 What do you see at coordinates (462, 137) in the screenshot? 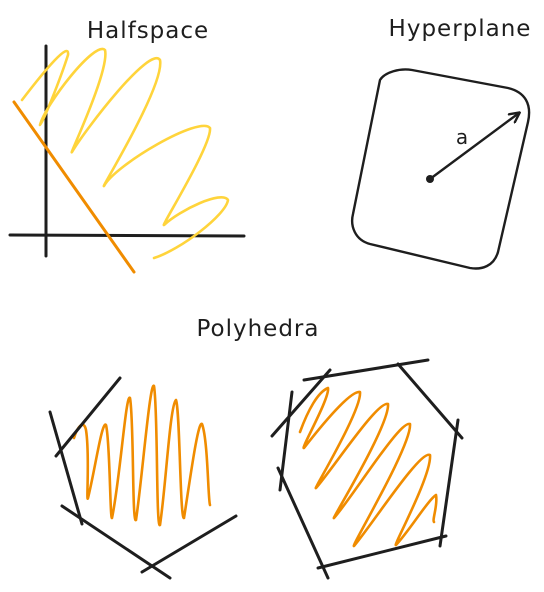
I see `normal-vector-label: a` at bounding box center [462, 137].